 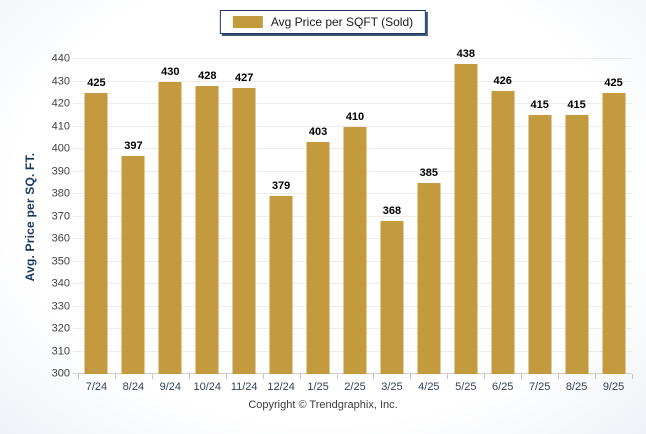 I want to click on bar-slot: 415 8/25, so click(x=576, y=226).